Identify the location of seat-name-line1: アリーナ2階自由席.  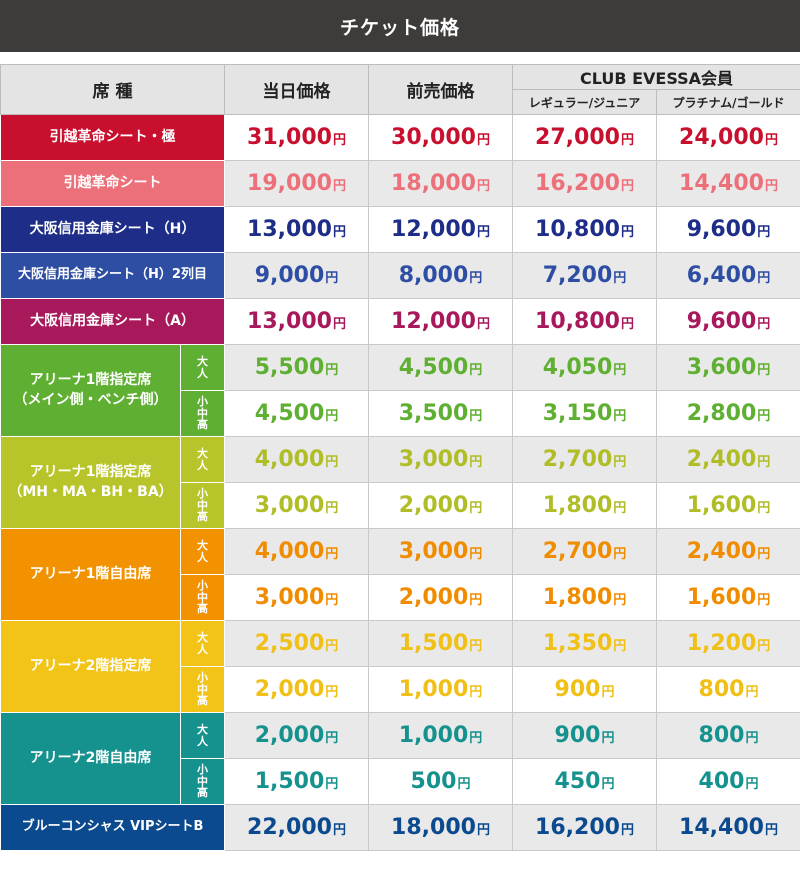
(90, 757).